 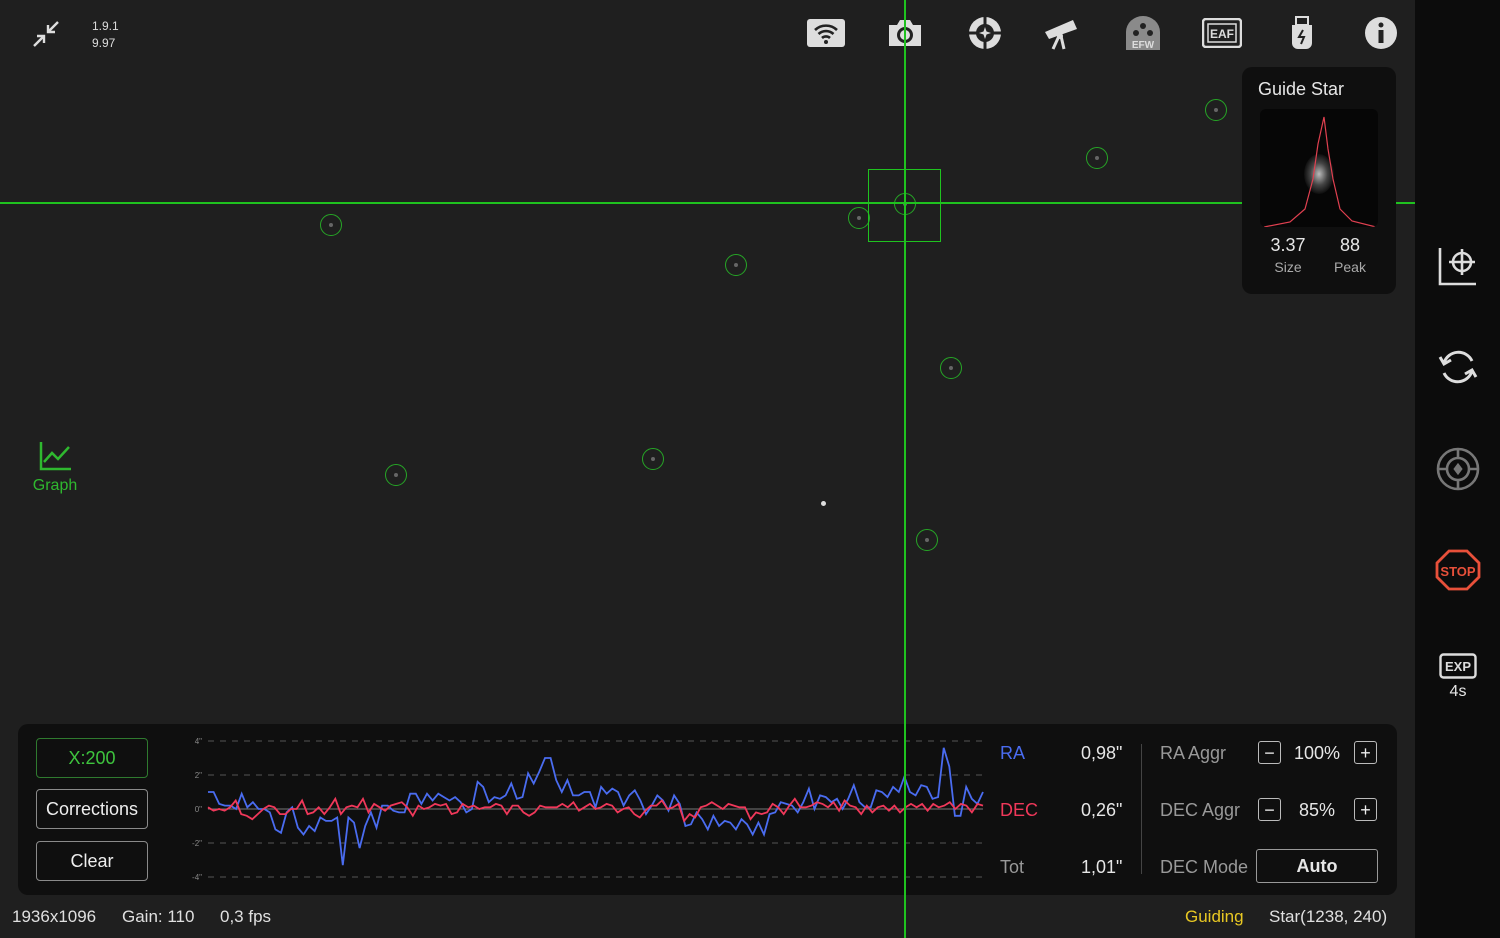 I want to click on dec-aggr-plus-button: +, so click(x=1365, y=809).